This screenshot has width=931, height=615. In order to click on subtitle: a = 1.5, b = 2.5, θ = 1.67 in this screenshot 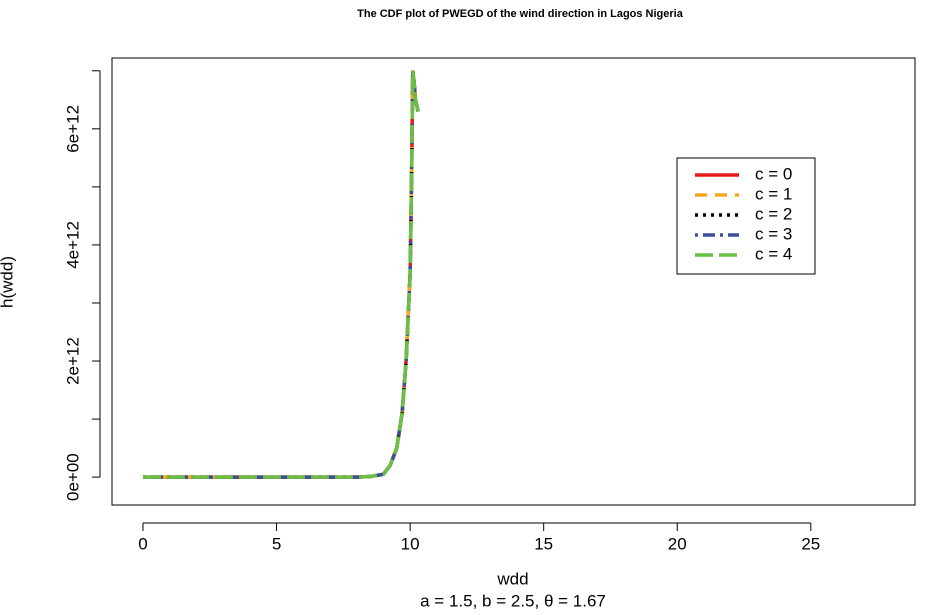, I will do `click(513, 600)`.